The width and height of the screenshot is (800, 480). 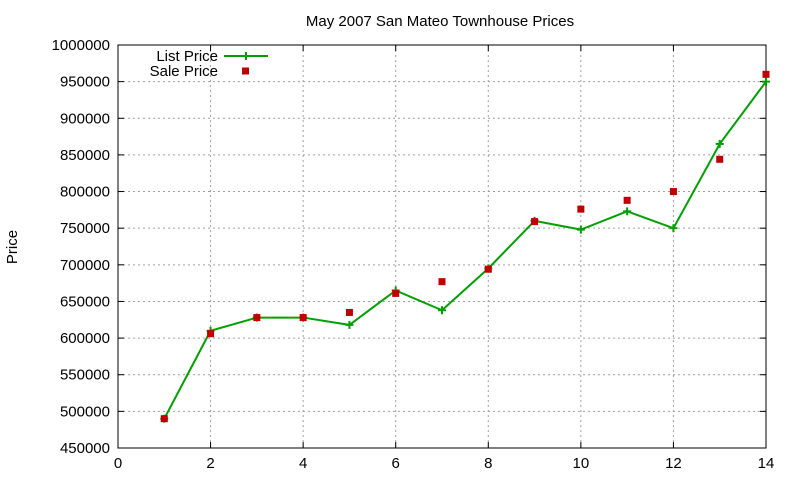 I want to click on y-tick-label: 700000, so click(x=85, y=265).